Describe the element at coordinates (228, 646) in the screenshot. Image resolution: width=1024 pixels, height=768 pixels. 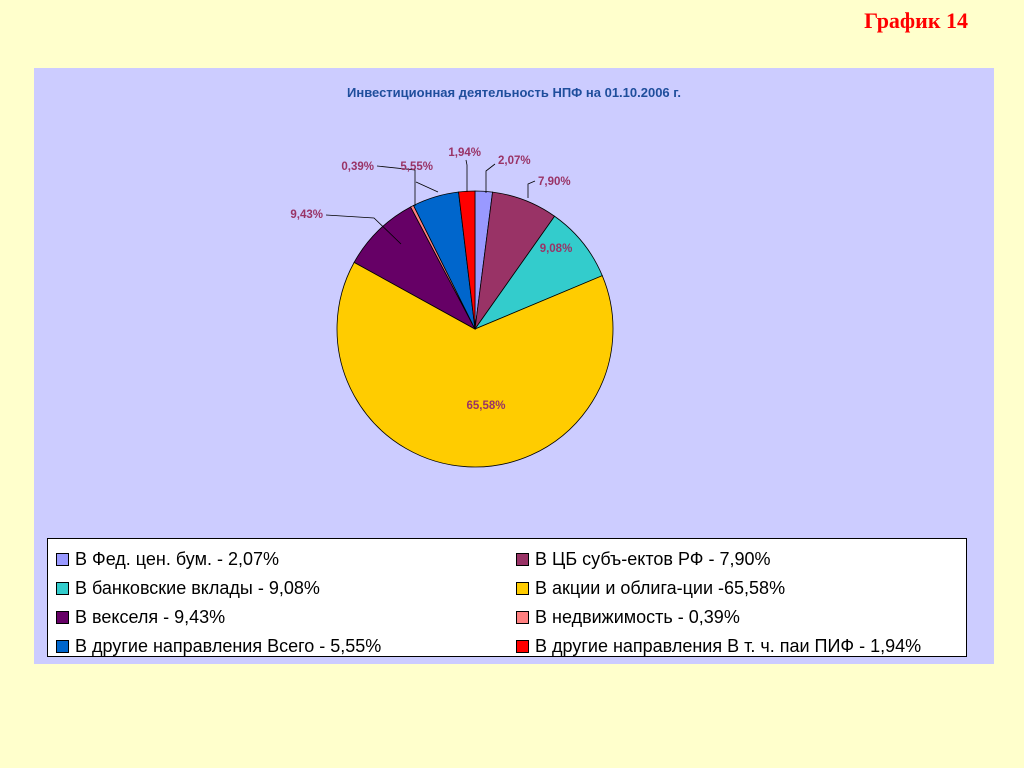
I see `legend-label: В другие направления Всего - 5,55%` at that location.